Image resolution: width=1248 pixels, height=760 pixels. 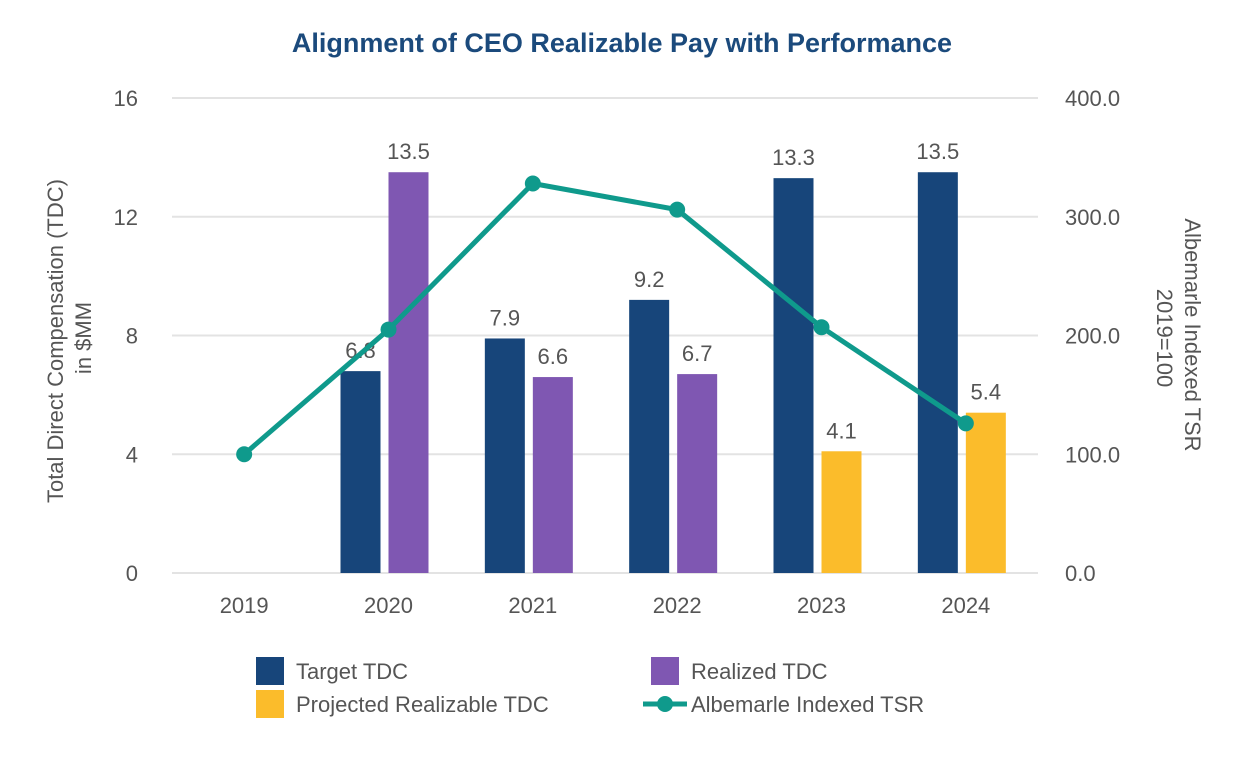 I want to click on y-tick-label: 8, so click(x=132, y=336).